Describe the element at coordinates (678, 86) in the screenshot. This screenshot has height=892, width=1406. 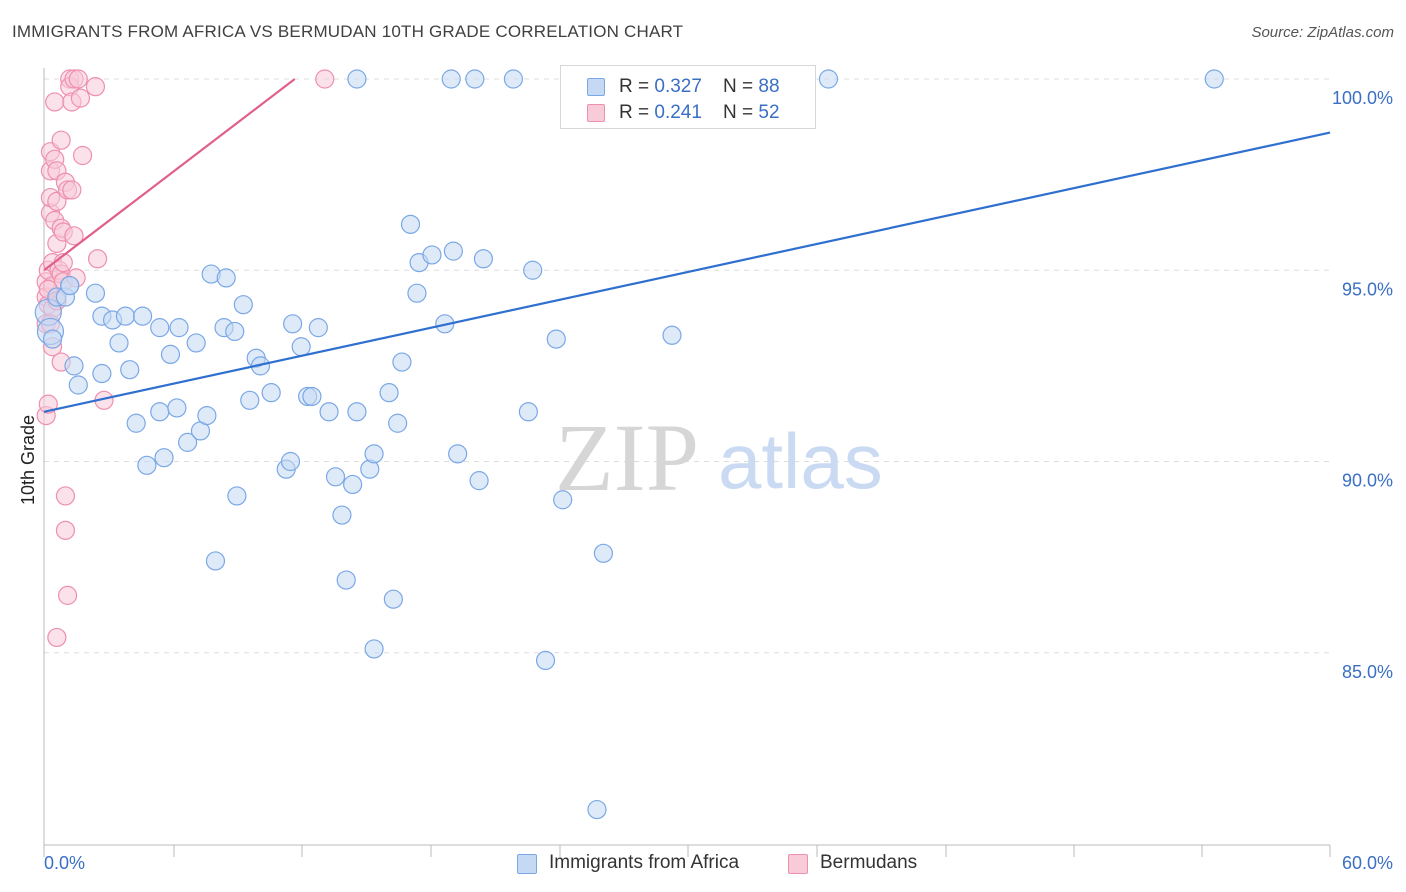
I see `legend-r-value: 0.327` at that location.